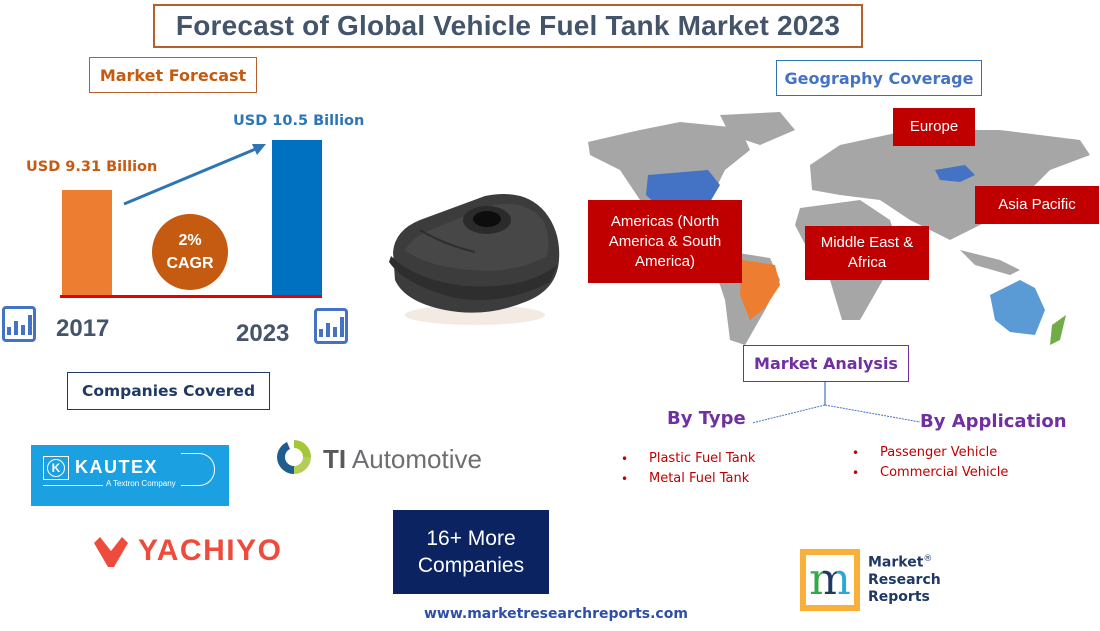 The height and width of the screenshot is (631, 1100). What do you see at coordinates (117, 467) in the screenshot?
I see `kautex-name: KAUTEX` at bounding box center [117, 467].